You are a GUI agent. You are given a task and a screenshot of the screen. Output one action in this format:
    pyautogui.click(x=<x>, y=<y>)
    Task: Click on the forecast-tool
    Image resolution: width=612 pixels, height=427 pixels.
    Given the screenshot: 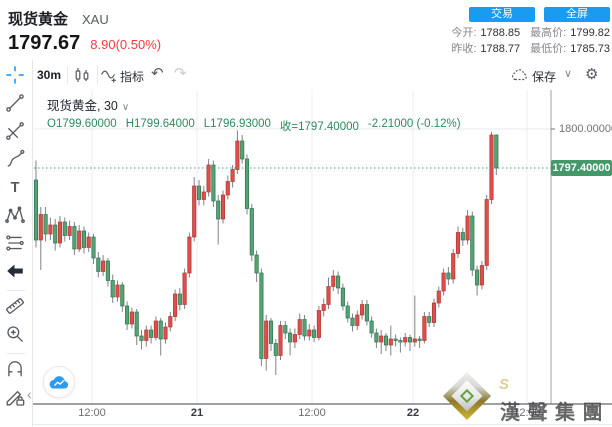 What is the action you would take?
    pyautogui.click(x=16, y=244)
    